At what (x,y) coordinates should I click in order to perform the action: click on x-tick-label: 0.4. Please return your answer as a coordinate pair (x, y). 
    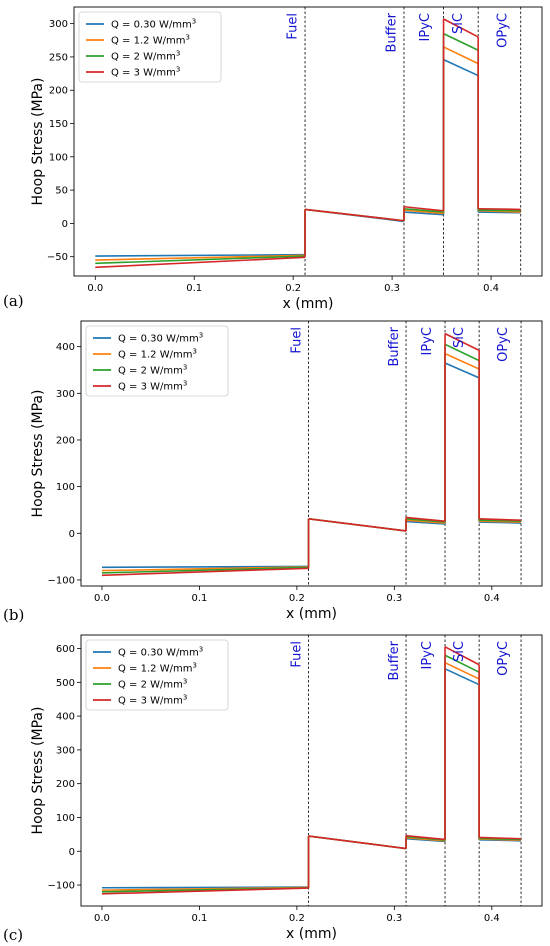
    Looking at the image, I should click on (492, 598).